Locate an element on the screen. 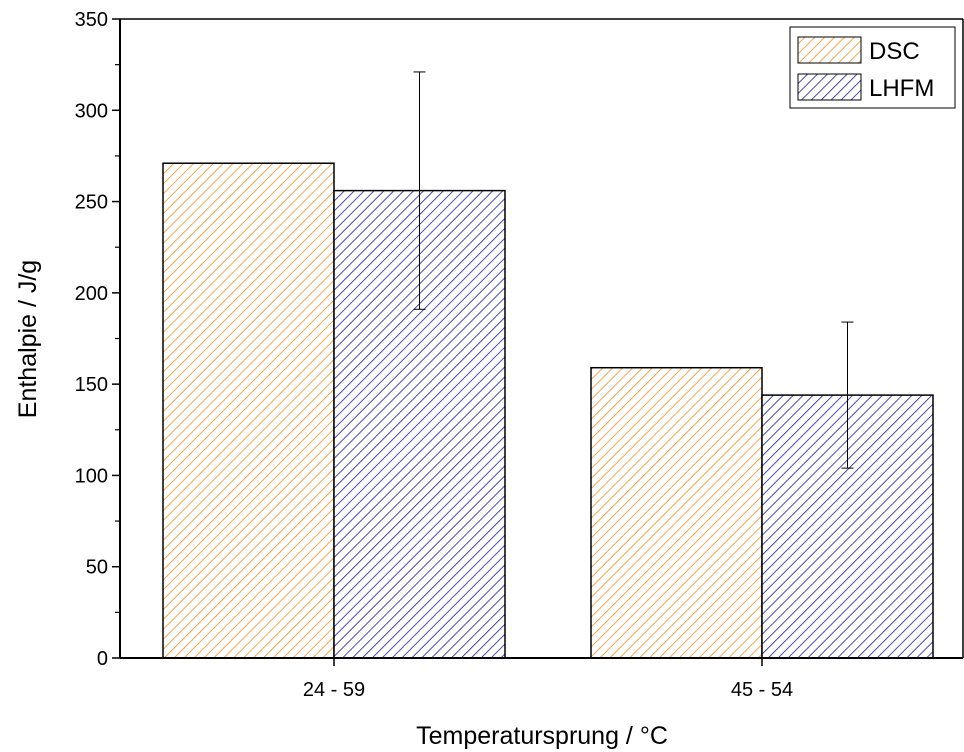 The width and height of the screenshot is (964, 752). legend-label-lhfm: LHFM is located at coordinates (901, 88).